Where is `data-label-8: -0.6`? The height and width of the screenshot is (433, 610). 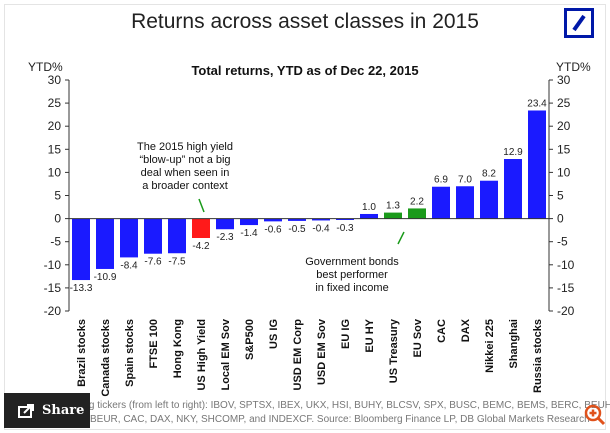
data-label-8: -0.6 is located at coordinates (273, 229).